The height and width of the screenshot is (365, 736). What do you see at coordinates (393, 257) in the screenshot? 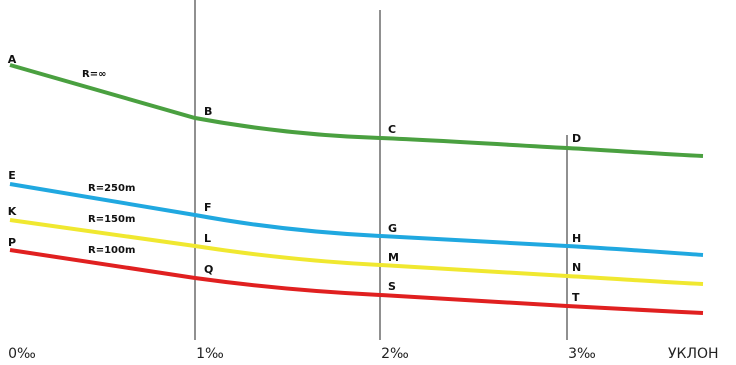
I see `point-label: M` at bounding box center [393, 257].